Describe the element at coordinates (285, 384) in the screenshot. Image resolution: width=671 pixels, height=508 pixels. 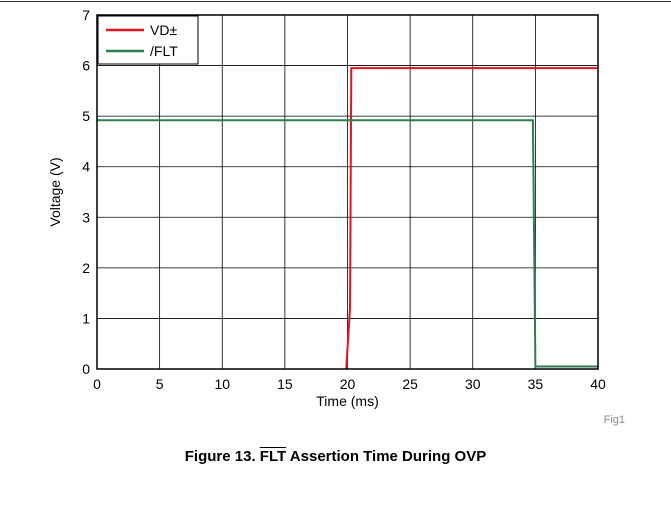
I see `x-tick-label: 15` at that location.